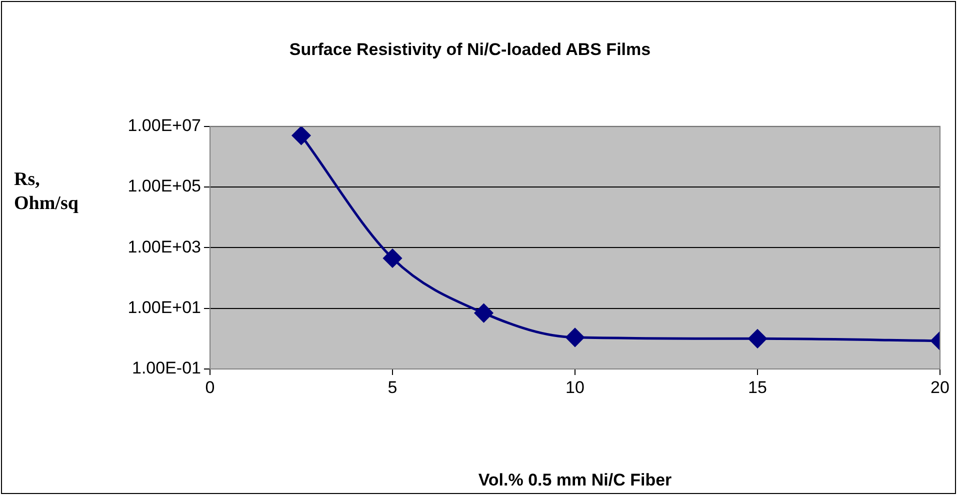 The image size is (957, 495). I want to click on y-tick-label: 1.00E-01, so click(166, 368).